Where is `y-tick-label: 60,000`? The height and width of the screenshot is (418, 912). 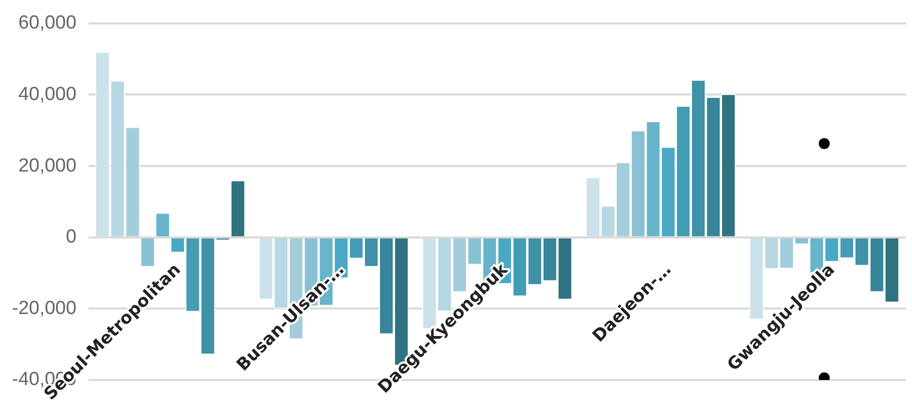
y-tick-label: 60,000 is located at coordinates (47, 23).